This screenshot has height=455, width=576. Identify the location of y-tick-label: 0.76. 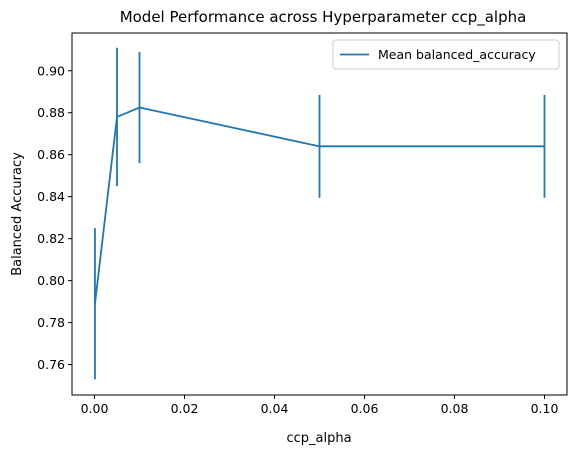
(51, 364).